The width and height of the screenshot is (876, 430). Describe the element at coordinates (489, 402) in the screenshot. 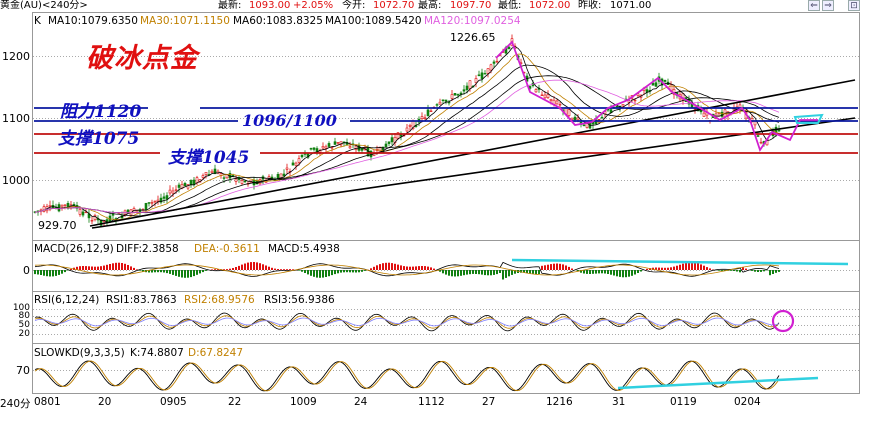

I see `x-tick-label: 27` at that location.